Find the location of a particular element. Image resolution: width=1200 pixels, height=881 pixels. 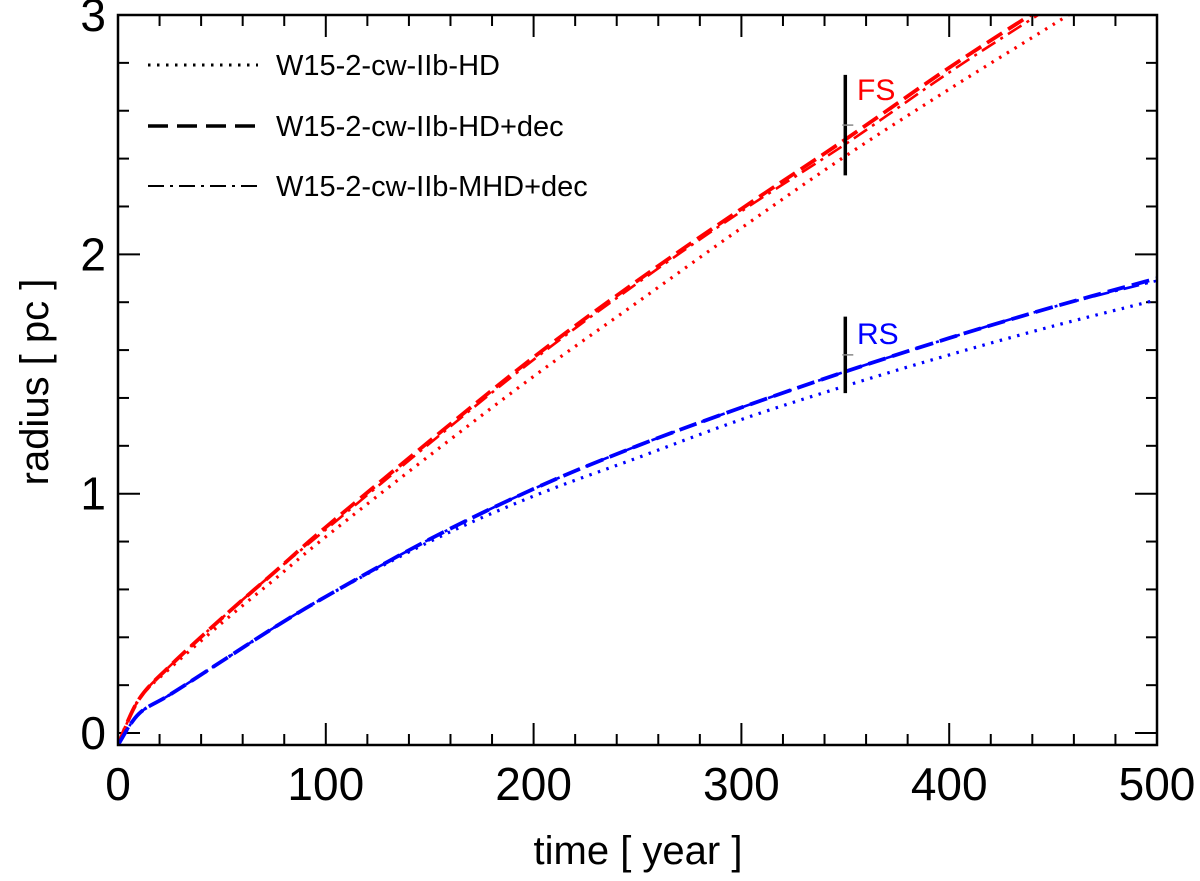

x-tick-label: 300 is located at coordinates (741, 784).